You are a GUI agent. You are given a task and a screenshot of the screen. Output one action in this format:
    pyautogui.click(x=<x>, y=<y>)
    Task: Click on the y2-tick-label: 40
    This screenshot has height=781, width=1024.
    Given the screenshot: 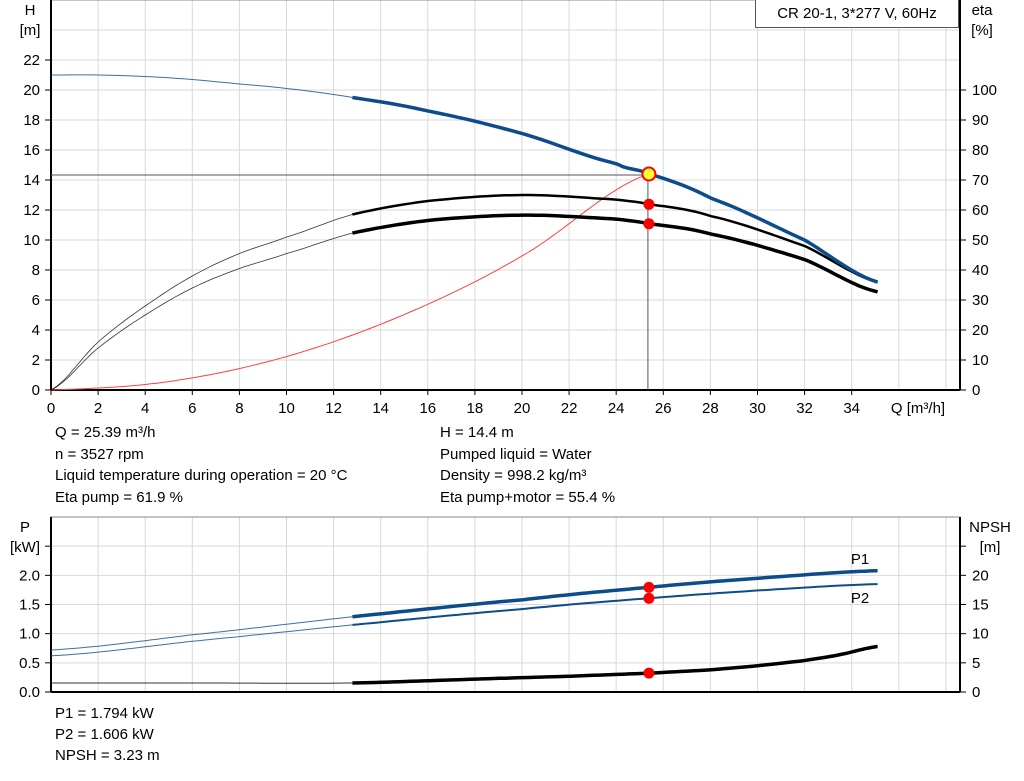 What is the action you would take?
    pyautogui.click(x=980, y=270)
    